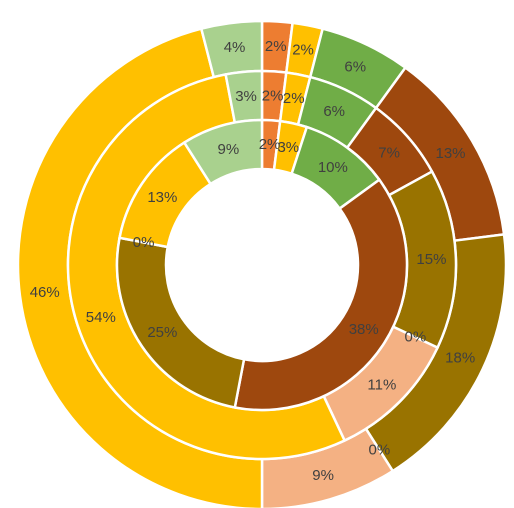 The width and height of the screenshot is (514, 508). I want to click on outer-ring-label-7: 46%, so click(45, 292).